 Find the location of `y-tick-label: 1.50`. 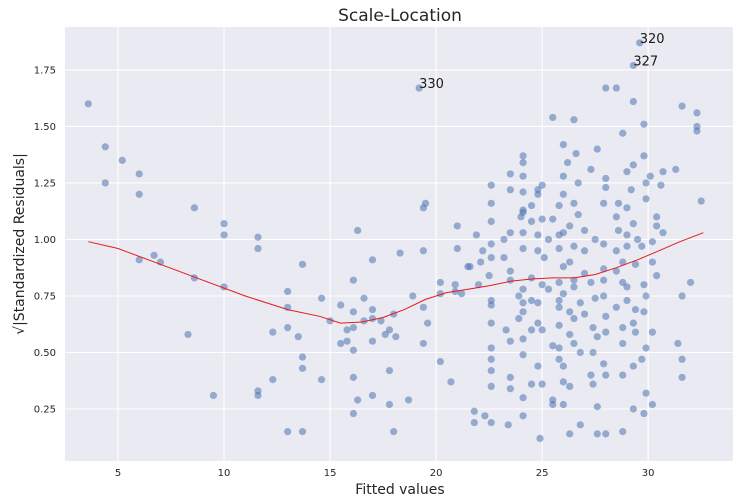

y-tick-label: 1.50 is located at coordinates (45, 127).